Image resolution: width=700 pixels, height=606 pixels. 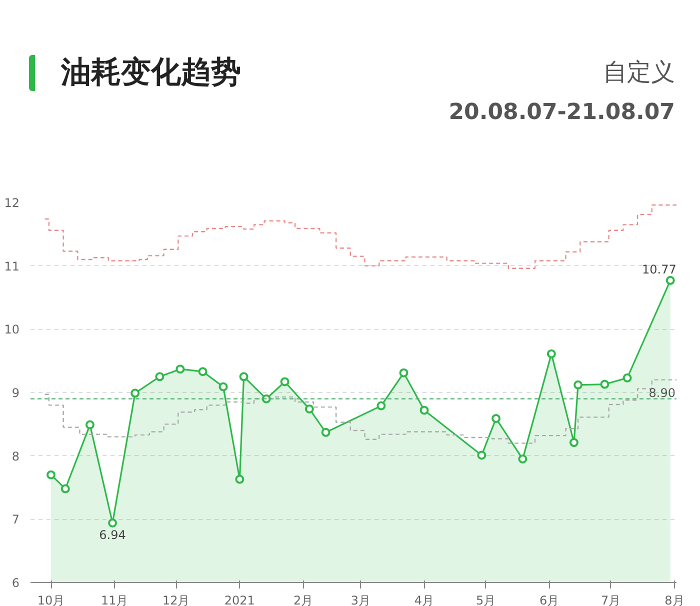 I want to click on x-tick-label: 2月, so click(x=303, y=600).